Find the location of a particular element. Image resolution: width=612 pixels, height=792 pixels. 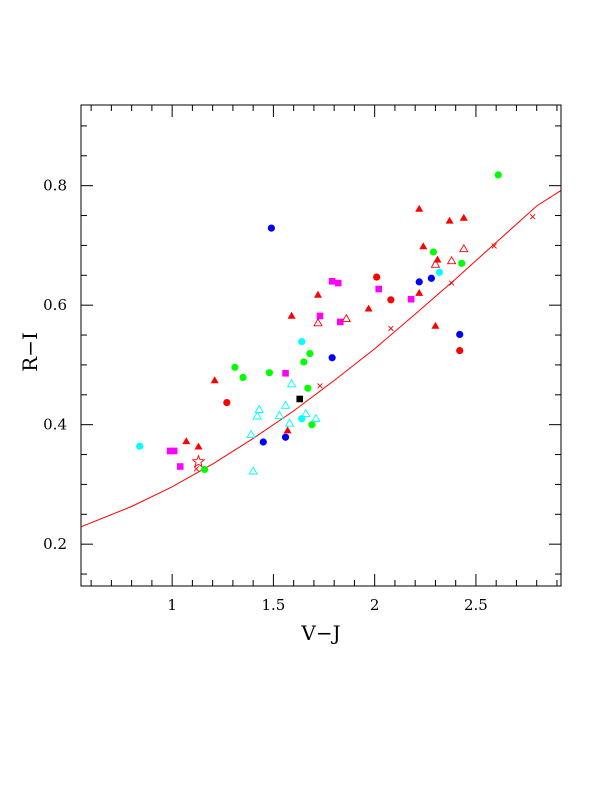

black-filled-square-point is located at coordinates (300, 399).